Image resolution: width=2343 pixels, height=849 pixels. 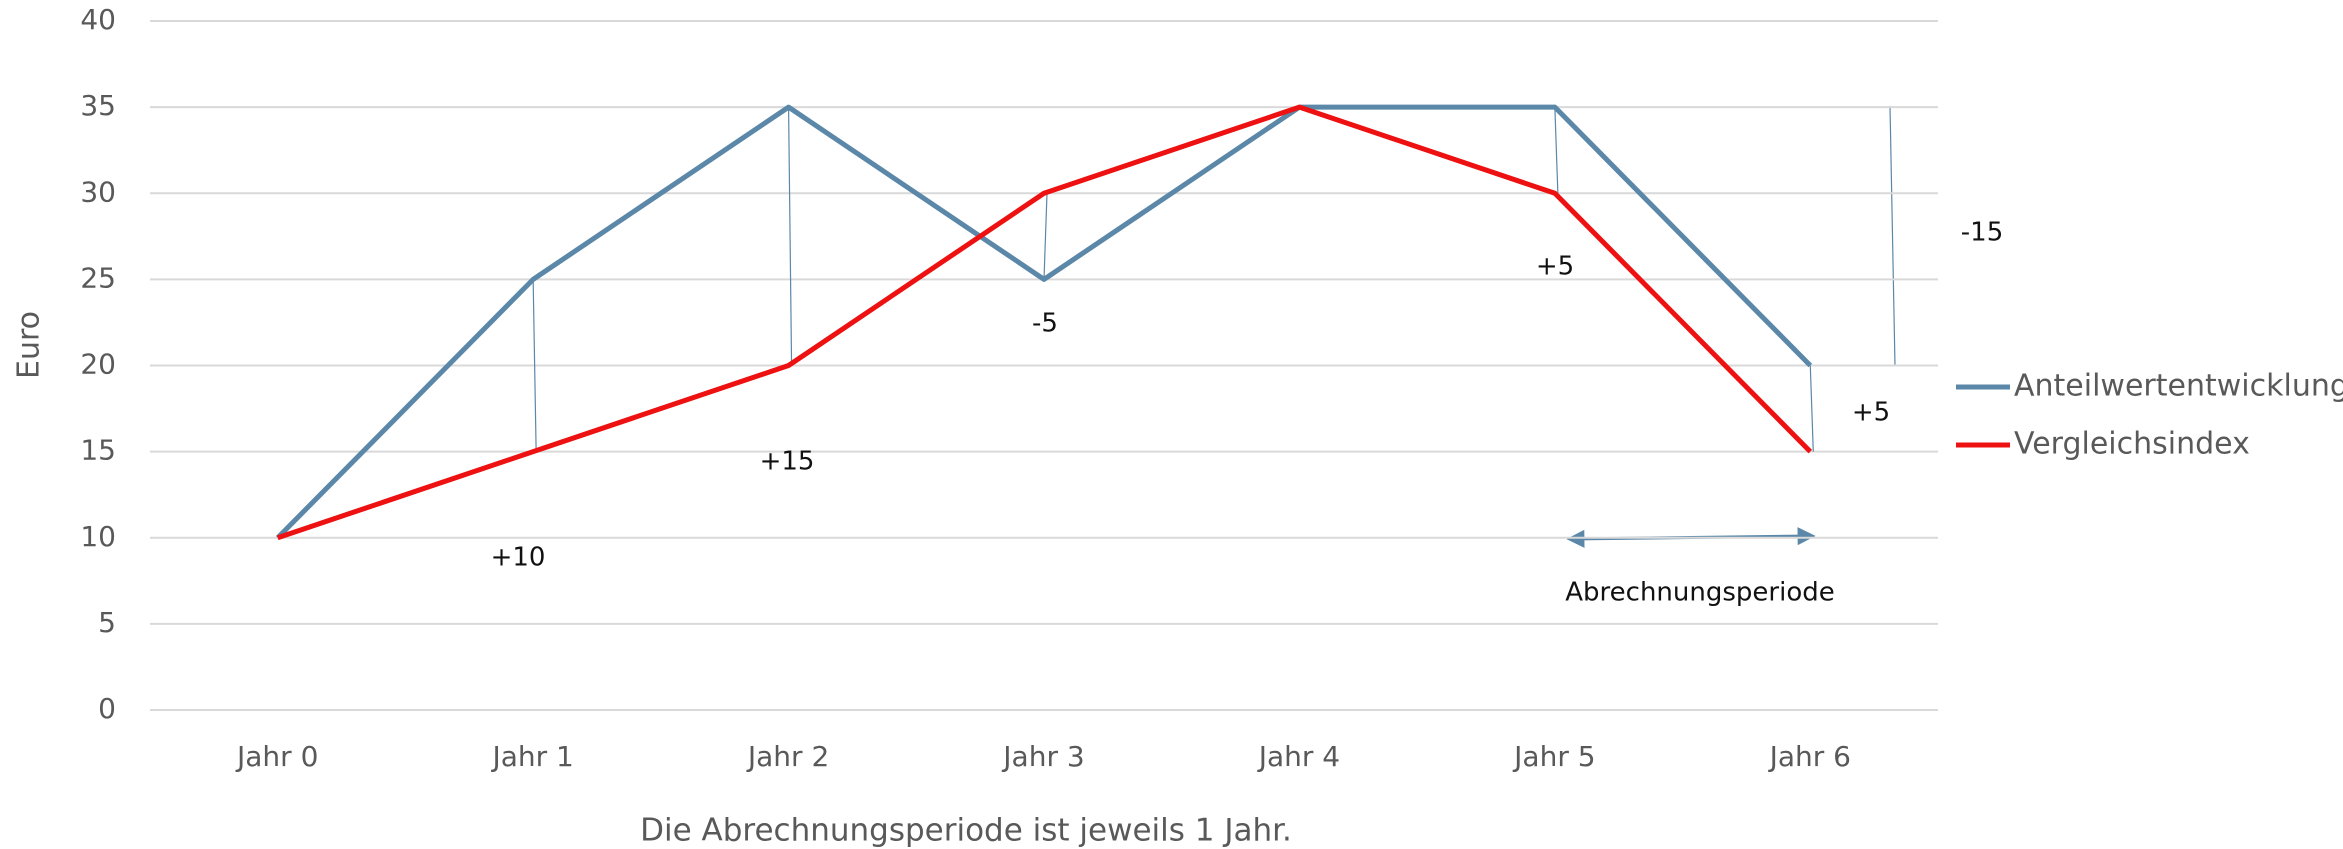 What do you see at coordinates (98, 191) in the screenshot?
I see `y-tick-label: 30` at bounding box center [98, 191].